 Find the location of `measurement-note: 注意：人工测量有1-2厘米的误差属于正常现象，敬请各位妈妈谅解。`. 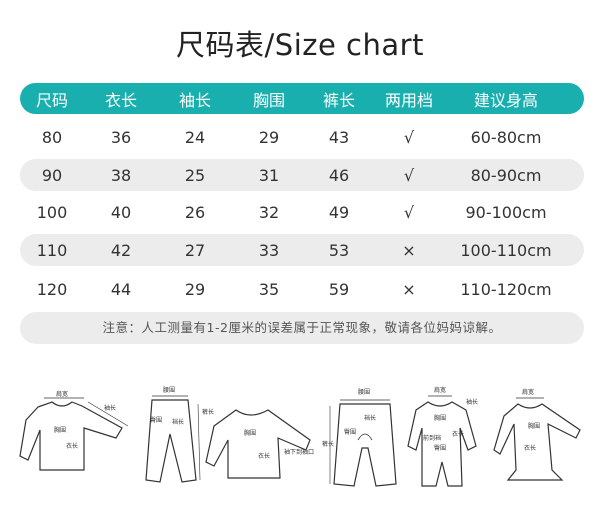

measurement-note: 注意：人工测量有1-2厘米的误差属于正常现象，敬请各位妈妈谅解。 is located at coordinates (302, 328).